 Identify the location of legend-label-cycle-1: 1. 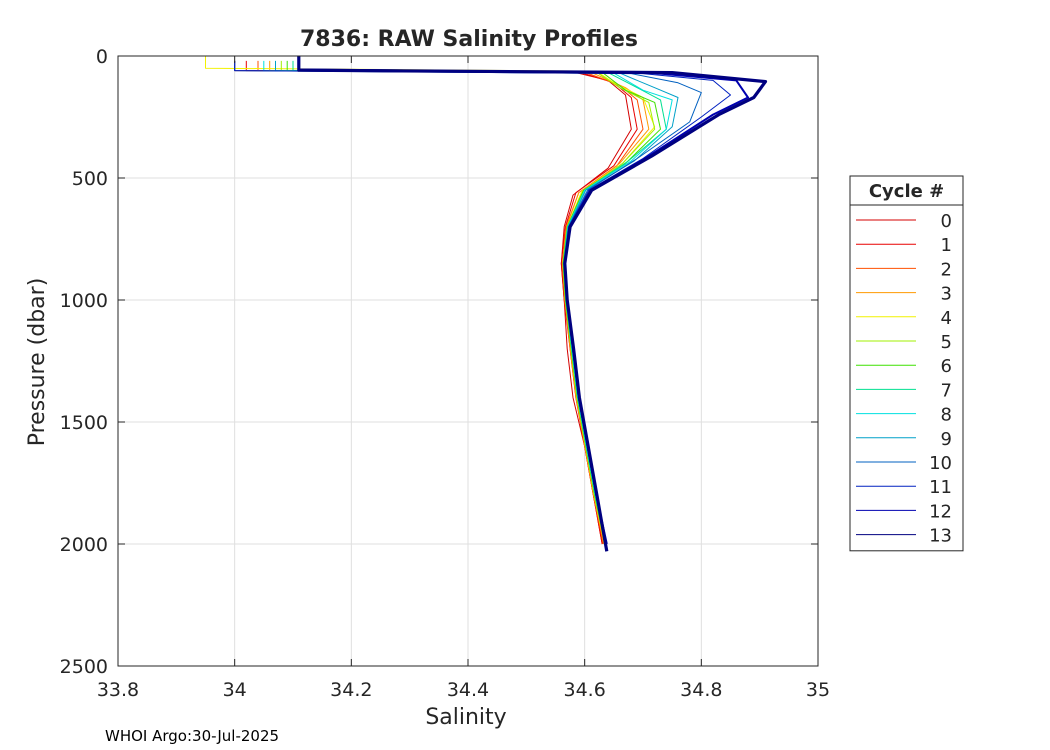
(946, 245).